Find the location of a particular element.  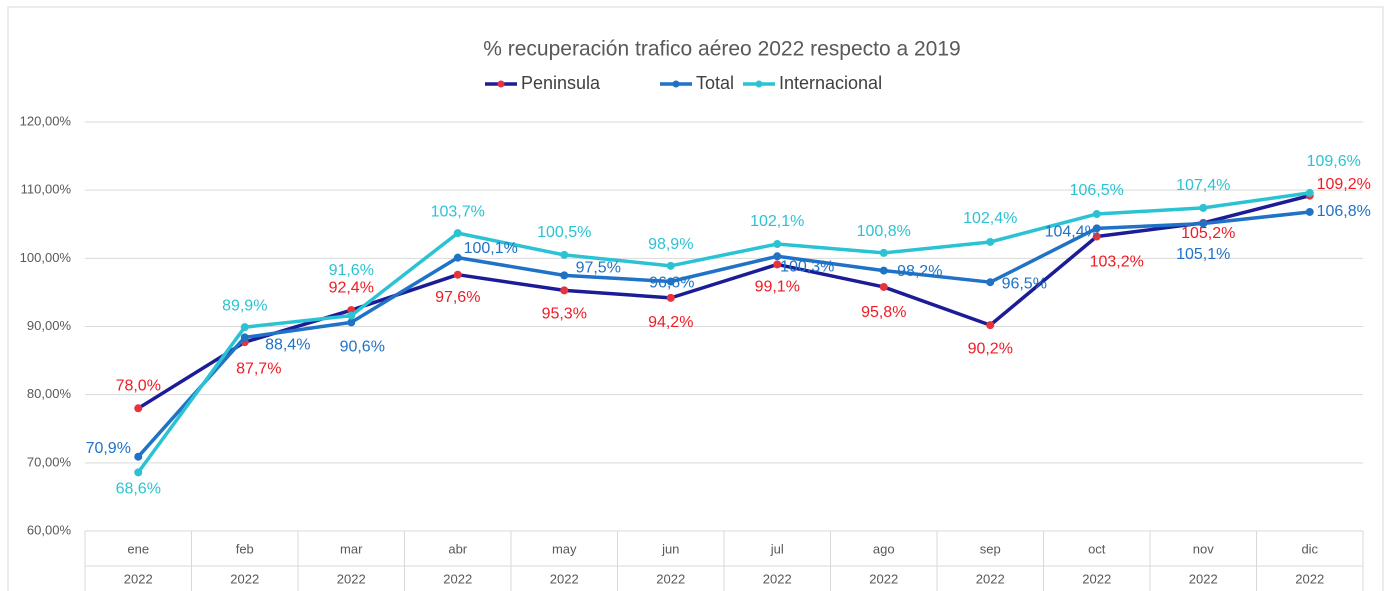

x-tick-label: ago is located at coordinates (884, 548).